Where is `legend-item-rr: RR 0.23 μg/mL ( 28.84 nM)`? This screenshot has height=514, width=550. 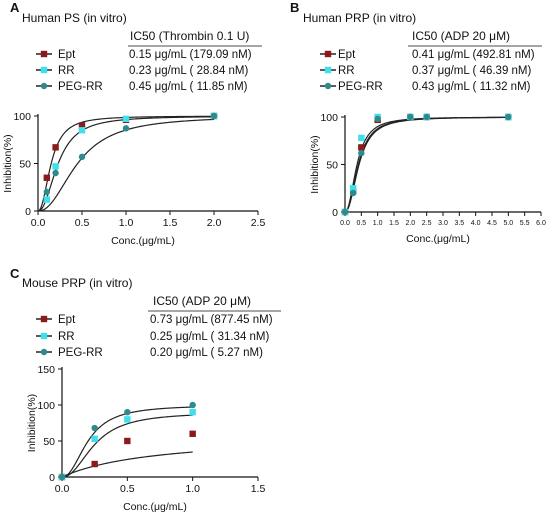 legend-item-rr: RR 0.23 μg/mL ( 28.84 nM) is located at coordinates (142, 71).